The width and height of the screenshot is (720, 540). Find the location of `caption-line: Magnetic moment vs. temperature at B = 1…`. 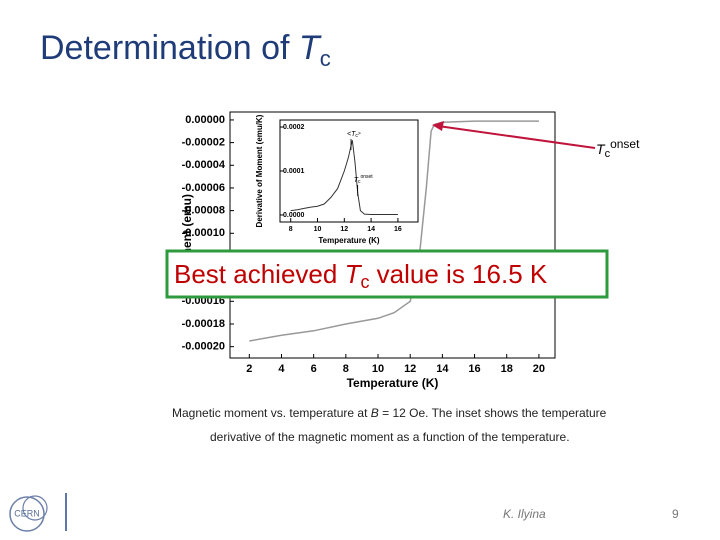

caption-line: Magnetic moment vs. temperature at B = 1… is located at coordinates (389, 413).